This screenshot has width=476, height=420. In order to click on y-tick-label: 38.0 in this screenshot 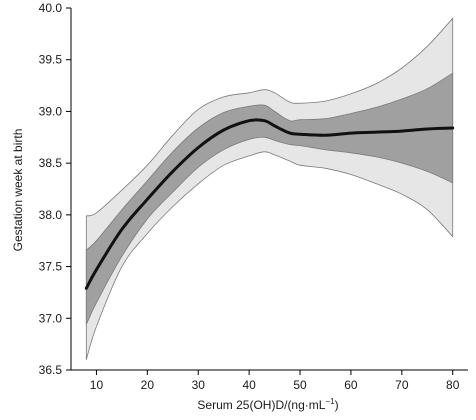, I will do `click(51, 215)`.